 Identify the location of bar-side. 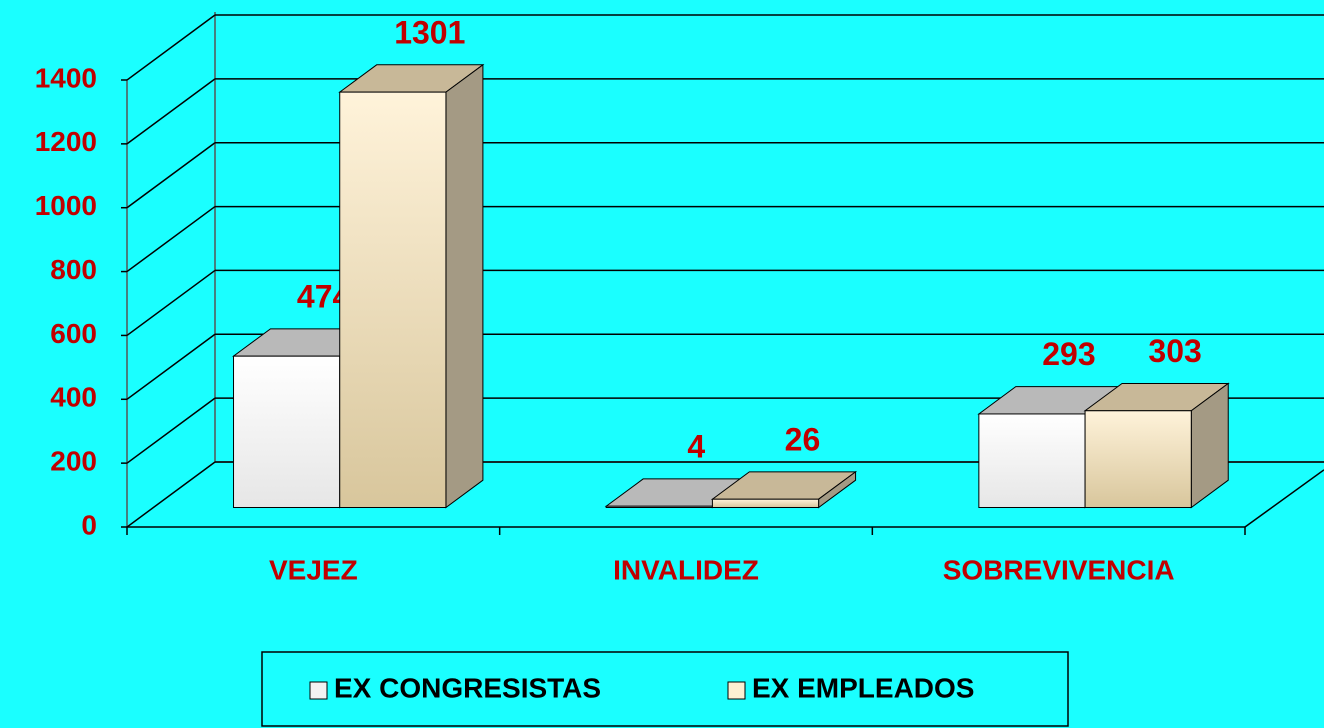
(464, 286).